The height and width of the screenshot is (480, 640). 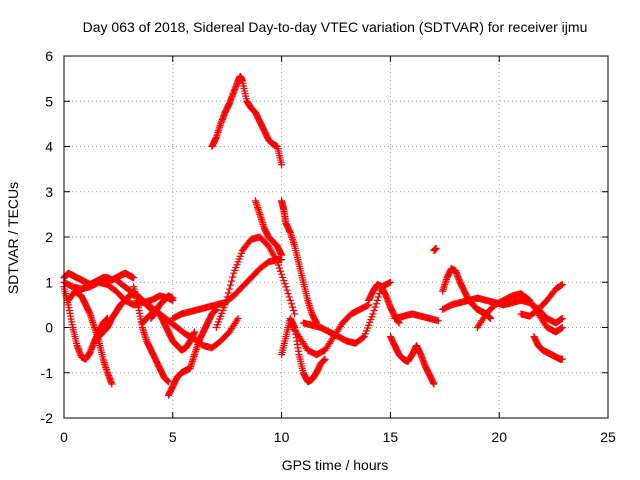 I want to click on y-tick-label: 5, so click(x=49, y=101).